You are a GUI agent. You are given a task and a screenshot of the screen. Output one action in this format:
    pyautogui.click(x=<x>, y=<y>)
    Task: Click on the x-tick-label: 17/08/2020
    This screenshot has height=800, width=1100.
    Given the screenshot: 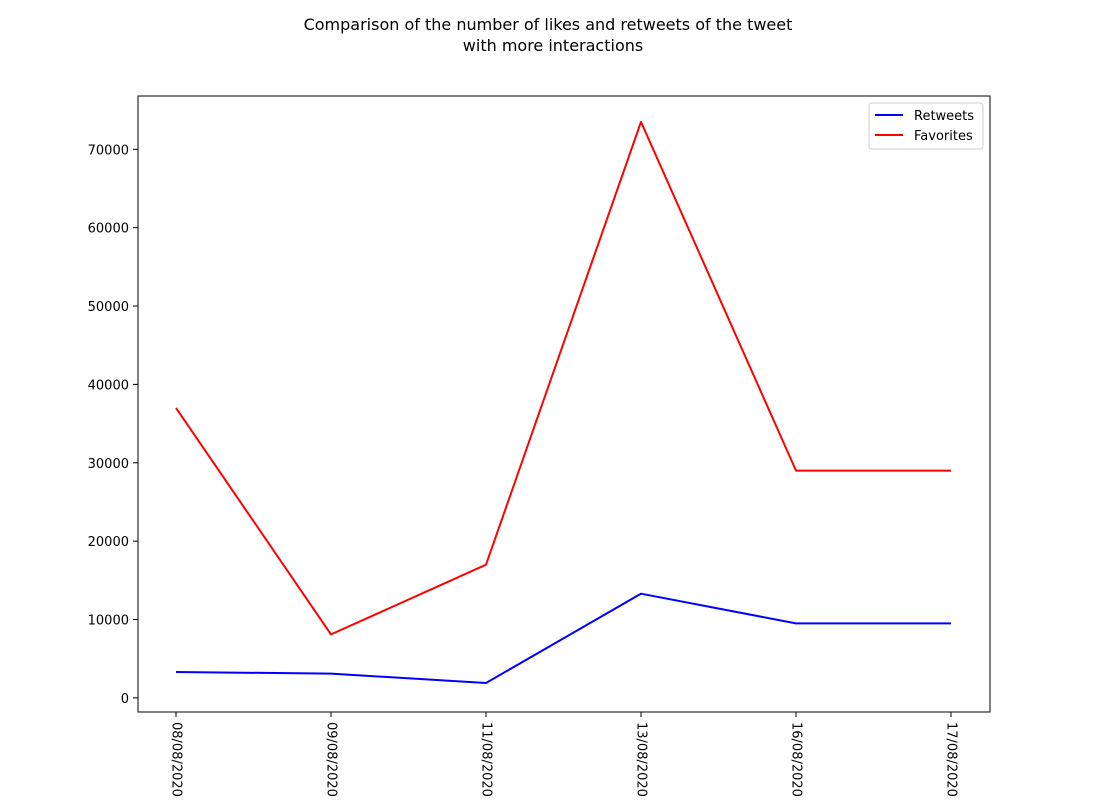 What is the action you would take?
    pyautogui.click(x=951, y=759)
    